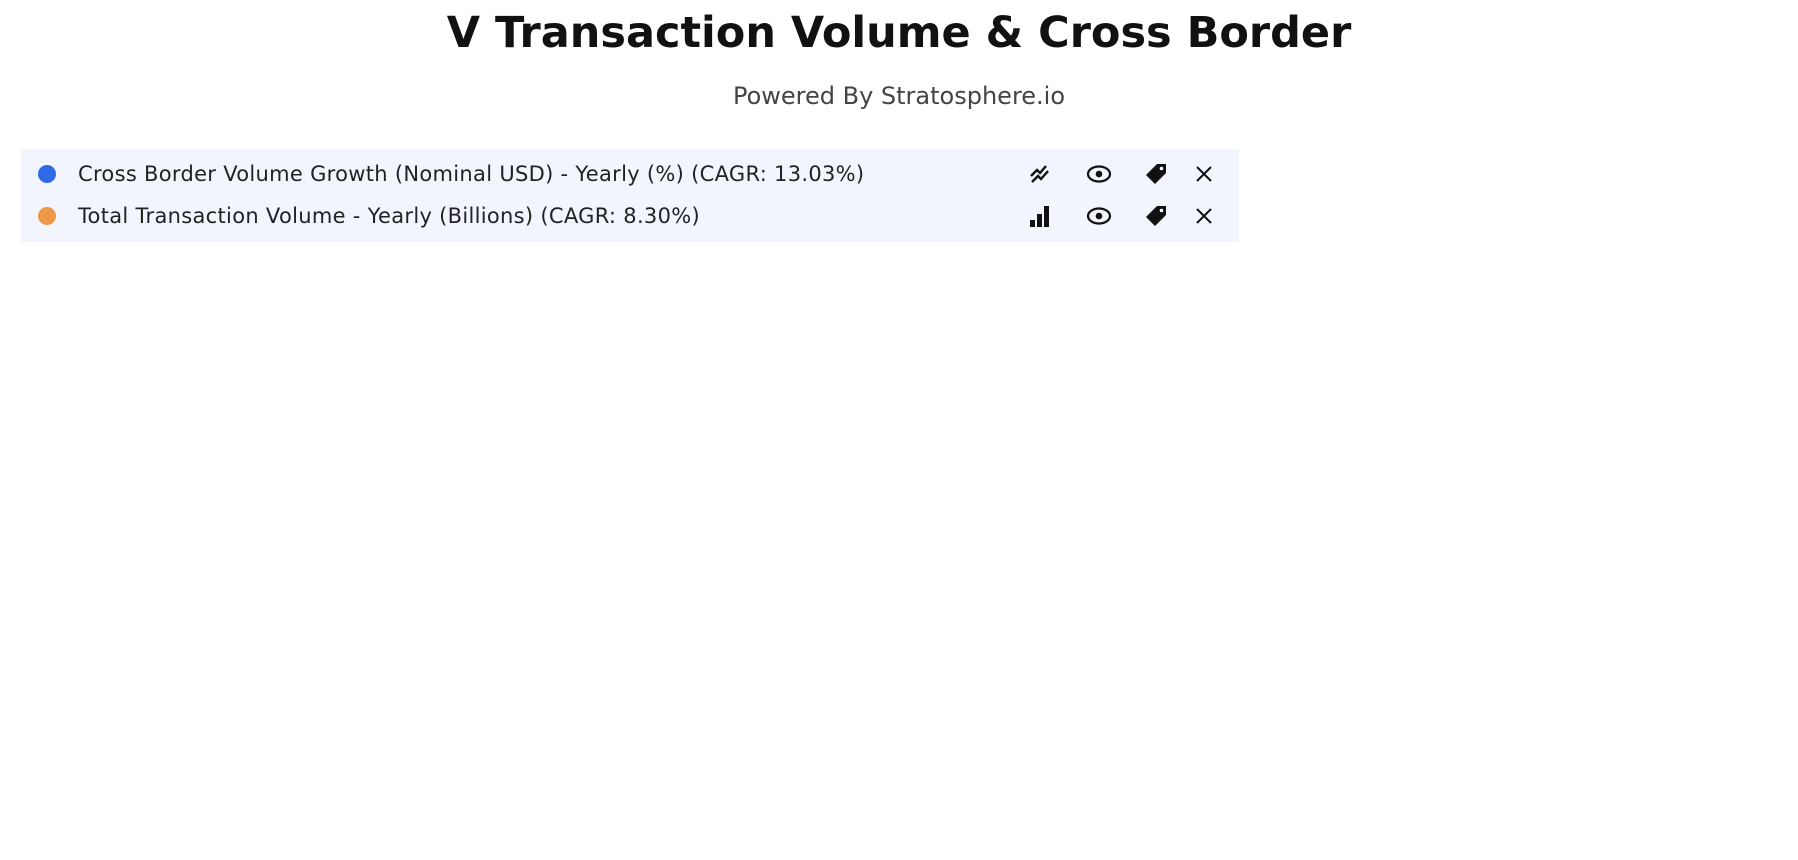 The height and width of the screenshot is (860, 1798). I want to click on bar-data-label: 11,271.0, so click(719, 506).